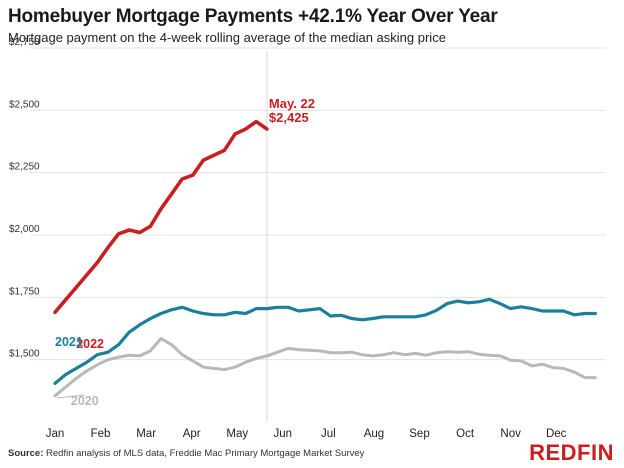 The image size is (624, 468). Describe the element at coordinates (374, 434) in the screenshot. I see `x-tick-label: Aug` at that location.